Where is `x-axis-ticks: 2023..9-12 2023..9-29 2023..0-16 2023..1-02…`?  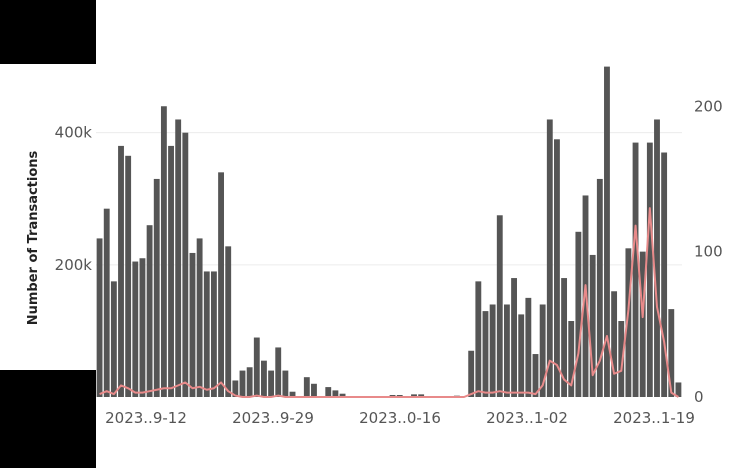
x-axis-ticks: 2023..9-12 2023..9-29 2023..0-16 2023..1-02… is located at coordinates (400, 418).